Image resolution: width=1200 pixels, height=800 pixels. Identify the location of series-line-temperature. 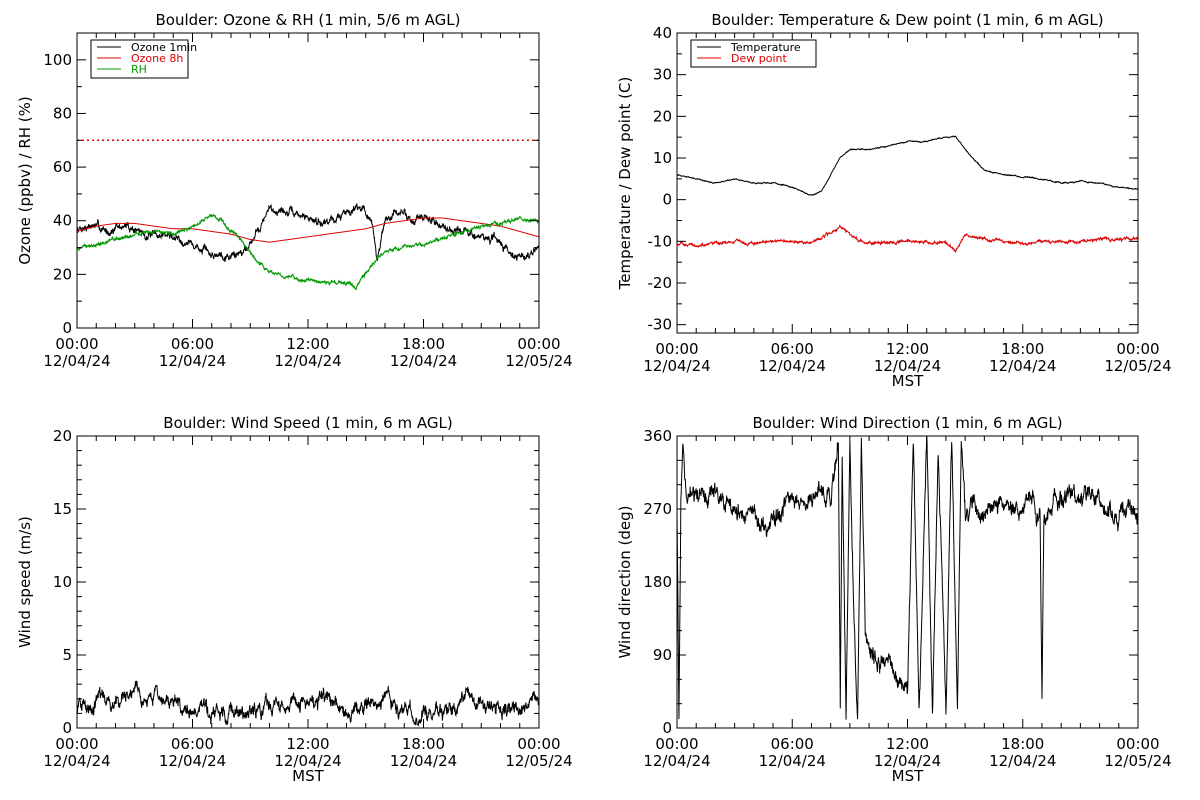
(907, 166).